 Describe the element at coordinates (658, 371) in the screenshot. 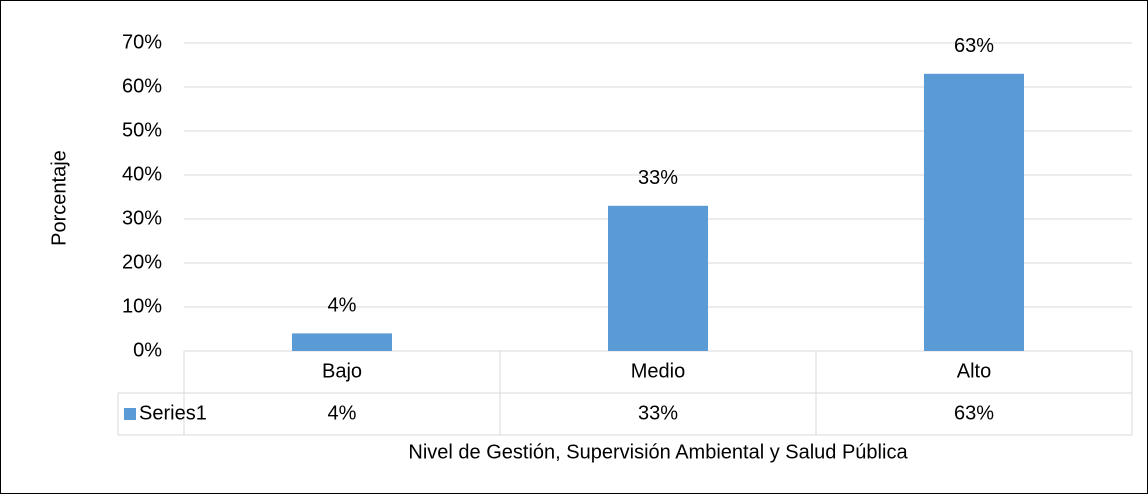

I see `x-tick-label: Medio` at that location.